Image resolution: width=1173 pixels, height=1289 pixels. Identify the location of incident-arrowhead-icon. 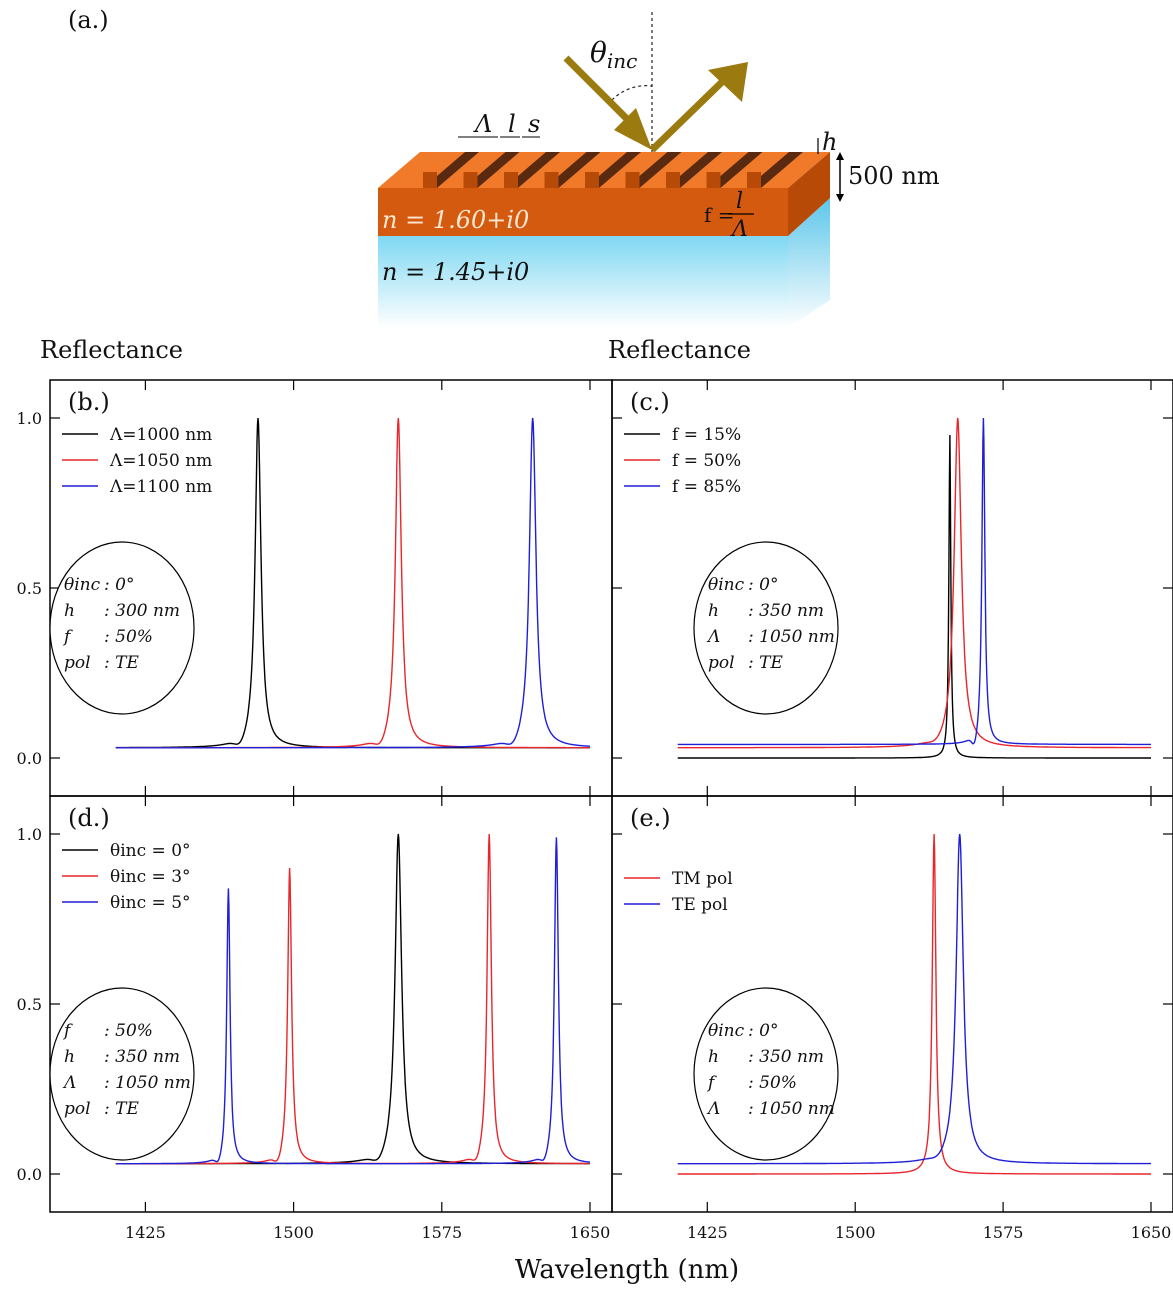
(633, 129).